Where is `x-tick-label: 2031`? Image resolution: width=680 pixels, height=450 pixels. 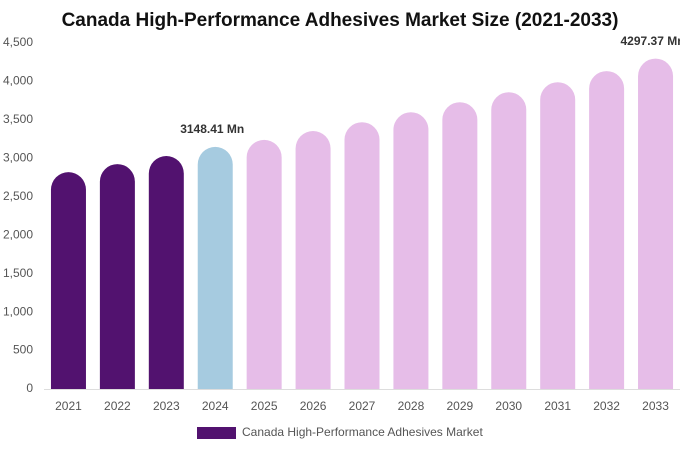
x-tick-label: 2031 is located at coordinates (557, 406).